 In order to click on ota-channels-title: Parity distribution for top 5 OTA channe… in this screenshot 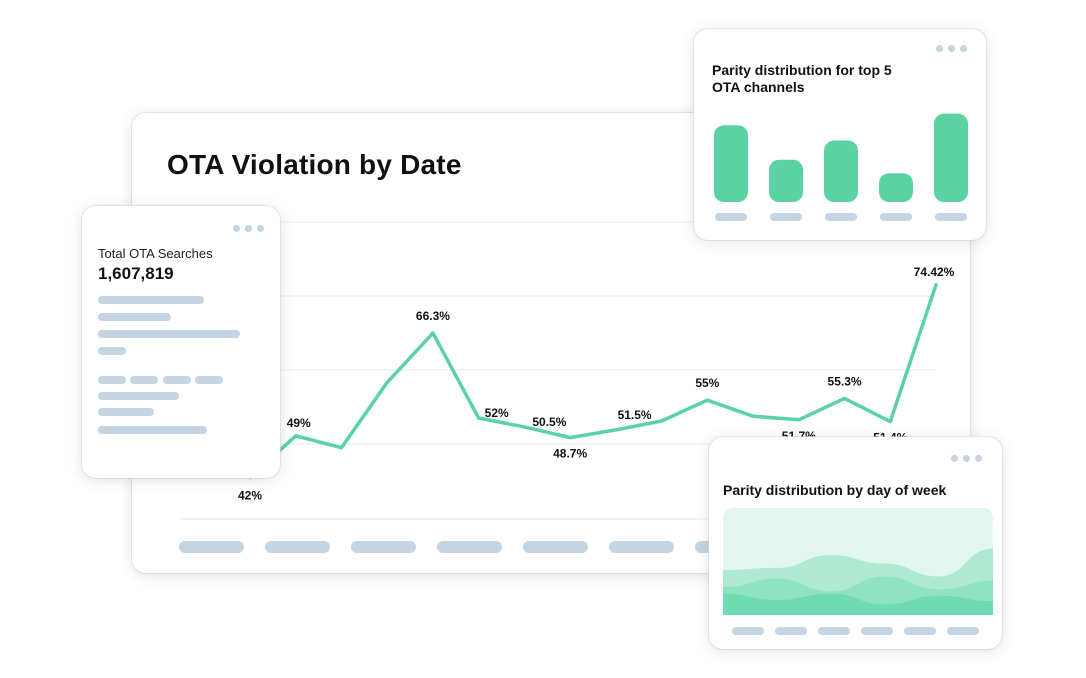, I will do `click(802, 78)`.